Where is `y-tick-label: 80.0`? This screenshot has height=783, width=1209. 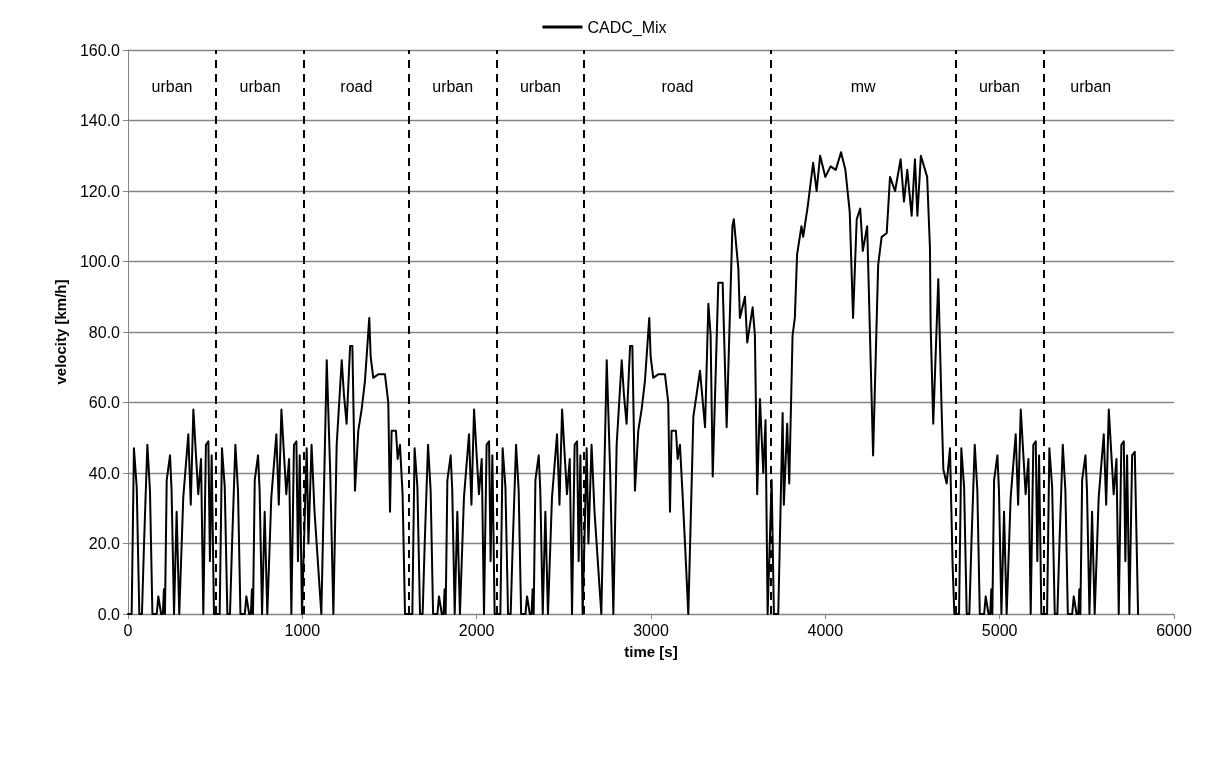 y-tick-label: 80.0 is located at coordinates (104, 332).